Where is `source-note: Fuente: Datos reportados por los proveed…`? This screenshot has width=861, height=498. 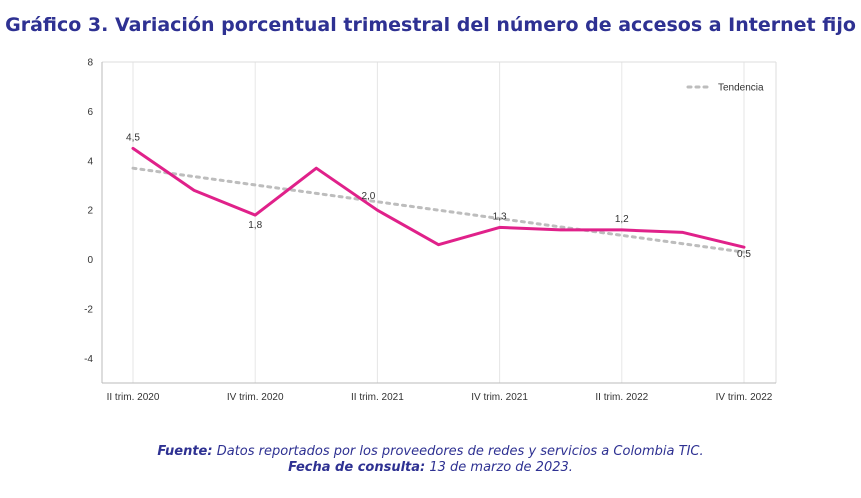 source-note: Fuente: Datos reportados por los proveed… is located at coordinates (430, 460).